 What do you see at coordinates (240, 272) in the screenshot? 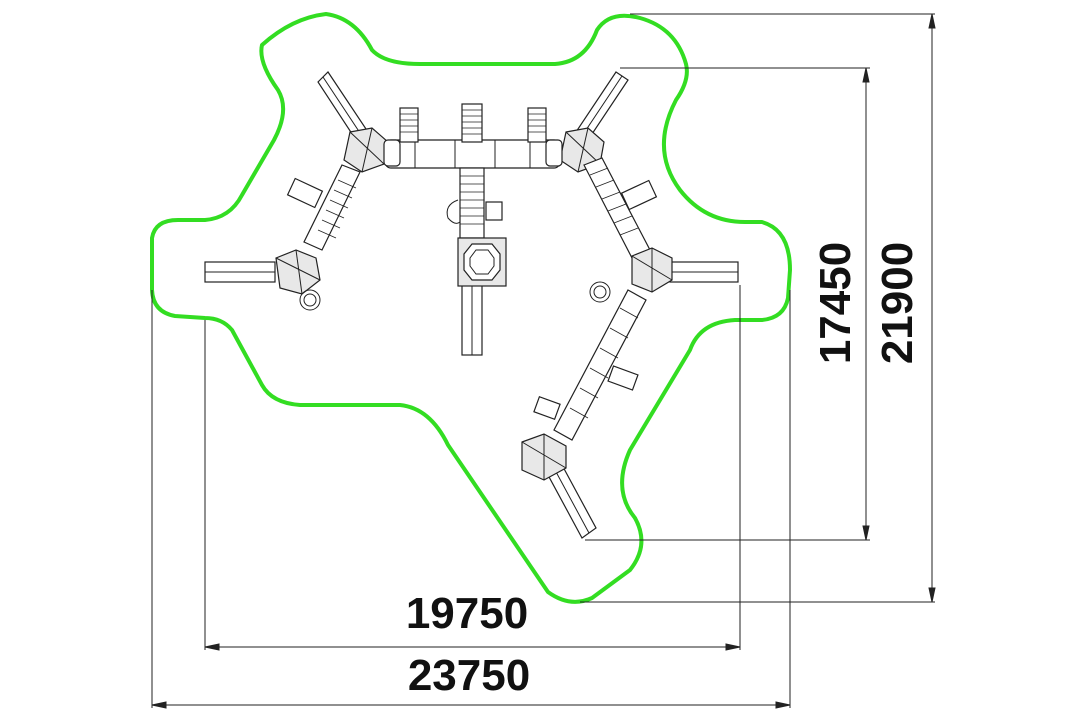
I see `slide-left` at bounding box center [240, 272].